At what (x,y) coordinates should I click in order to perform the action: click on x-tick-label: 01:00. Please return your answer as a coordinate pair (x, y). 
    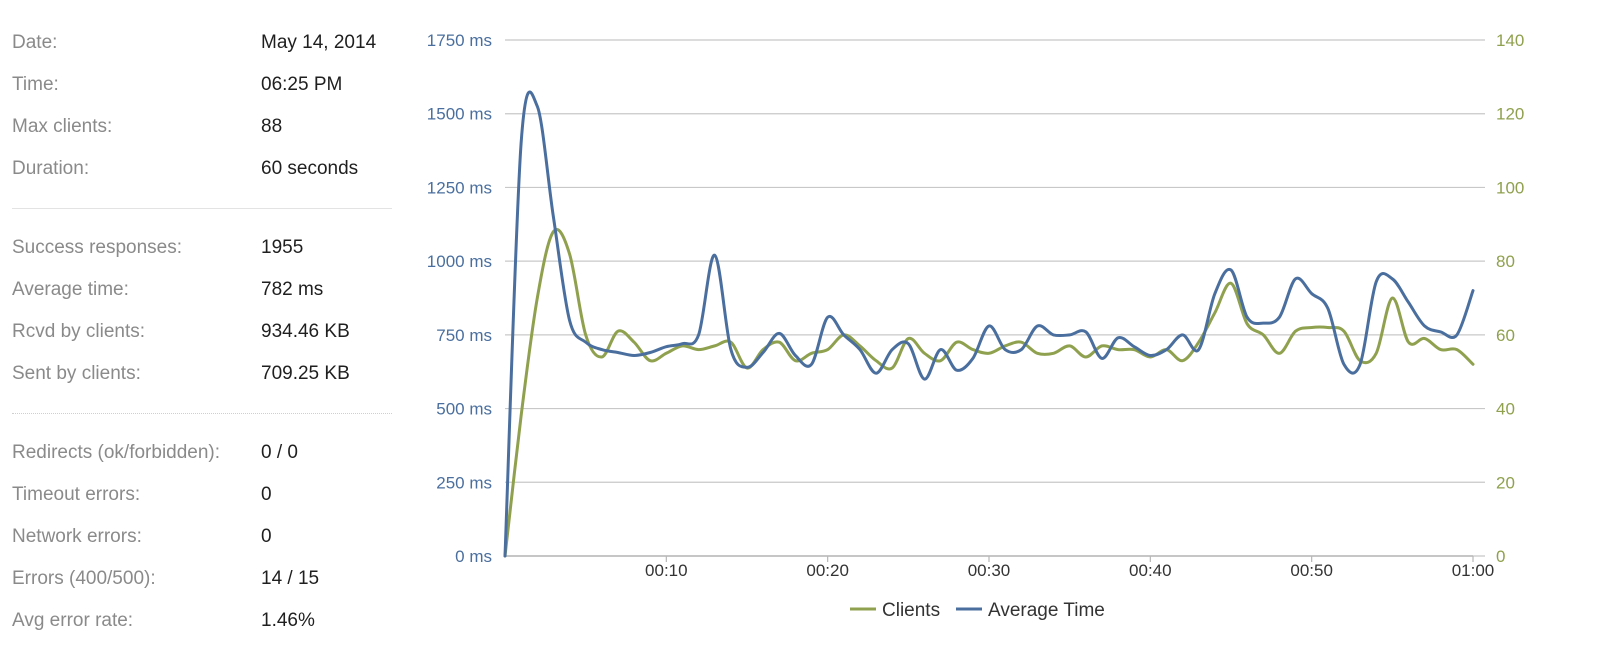
    Looking at the image, I should click on (1473, 570).